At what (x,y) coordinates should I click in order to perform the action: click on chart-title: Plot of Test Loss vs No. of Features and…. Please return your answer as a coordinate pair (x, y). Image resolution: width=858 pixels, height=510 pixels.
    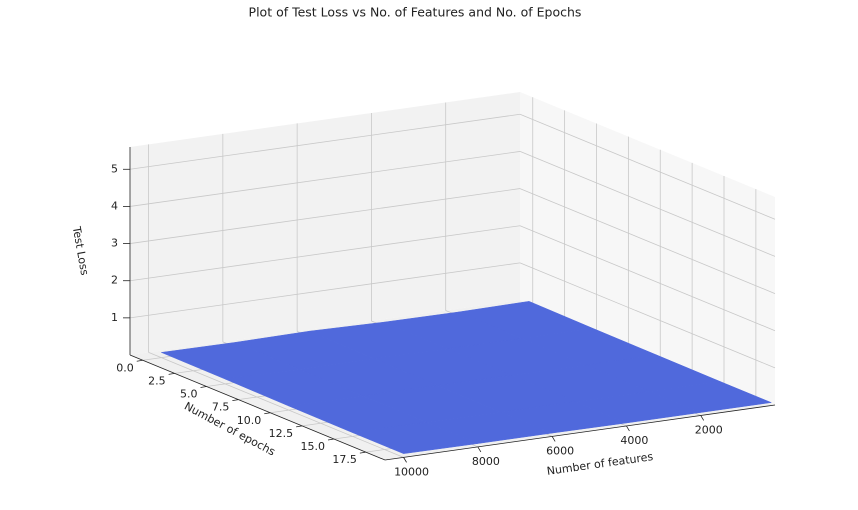
    Looking at the image, I should click on (415, 12).